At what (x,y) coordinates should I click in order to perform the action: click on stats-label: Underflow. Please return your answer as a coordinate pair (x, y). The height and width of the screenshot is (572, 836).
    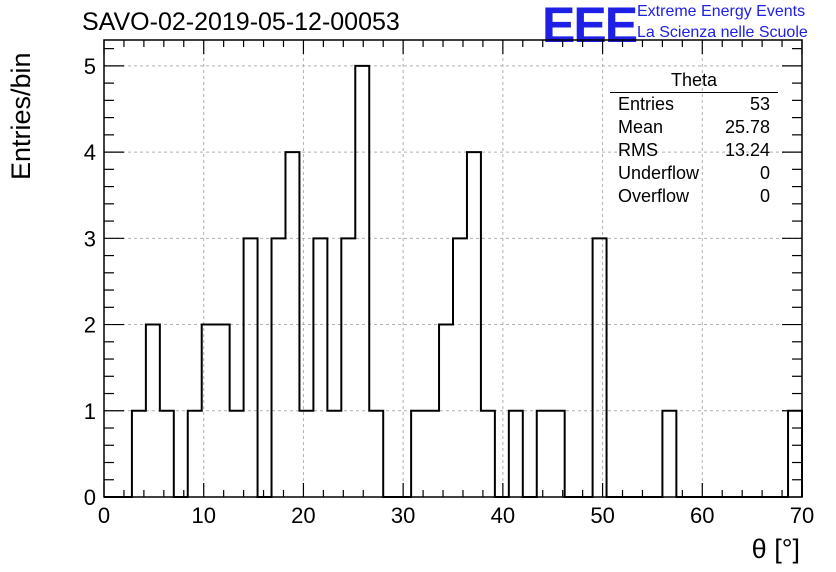
    Looking at the image, I should click on (659, 173).